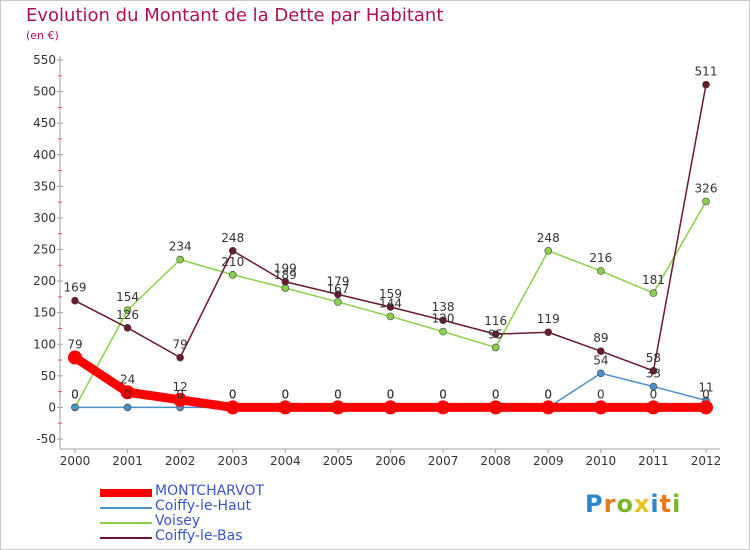  What do you see at coordinates (199, 536) in the screenshot?
I see `legend-label: Coiffy-le-Bas` at bounding box center [199, 536].